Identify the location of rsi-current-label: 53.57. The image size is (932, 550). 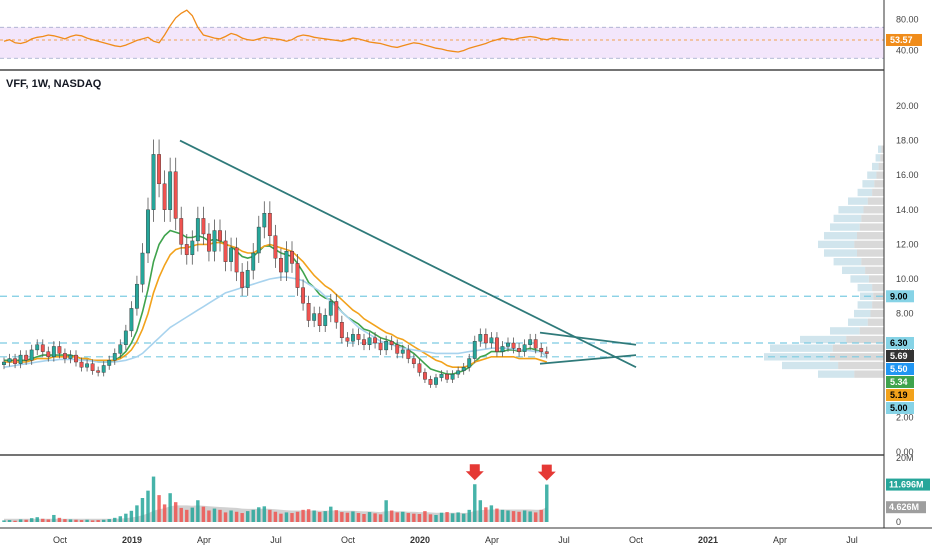
(901, 40).